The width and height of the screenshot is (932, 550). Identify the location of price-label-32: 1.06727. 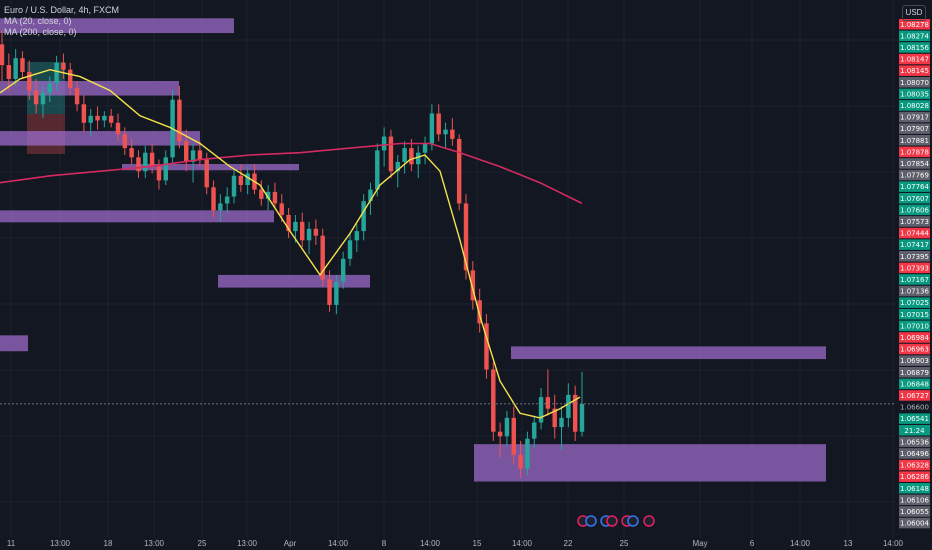
(914, 396).